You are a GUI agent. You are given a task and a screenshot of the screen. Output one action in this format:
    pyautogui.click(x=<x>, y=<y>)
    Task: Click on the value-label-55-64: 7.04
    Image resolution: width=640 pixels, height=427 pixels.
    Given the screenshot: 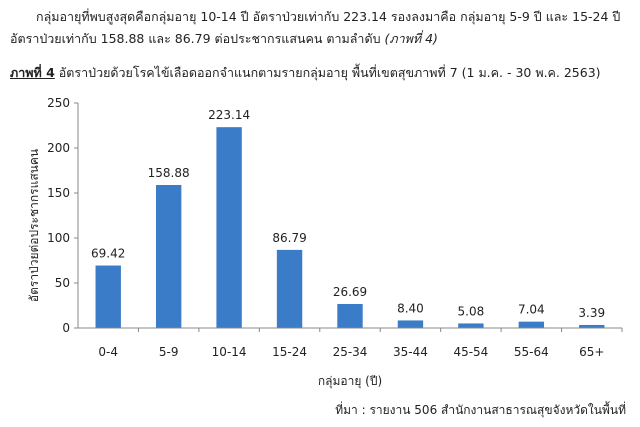 What is the action you would take?
    pyautogui.click(x=531, y=310)
    